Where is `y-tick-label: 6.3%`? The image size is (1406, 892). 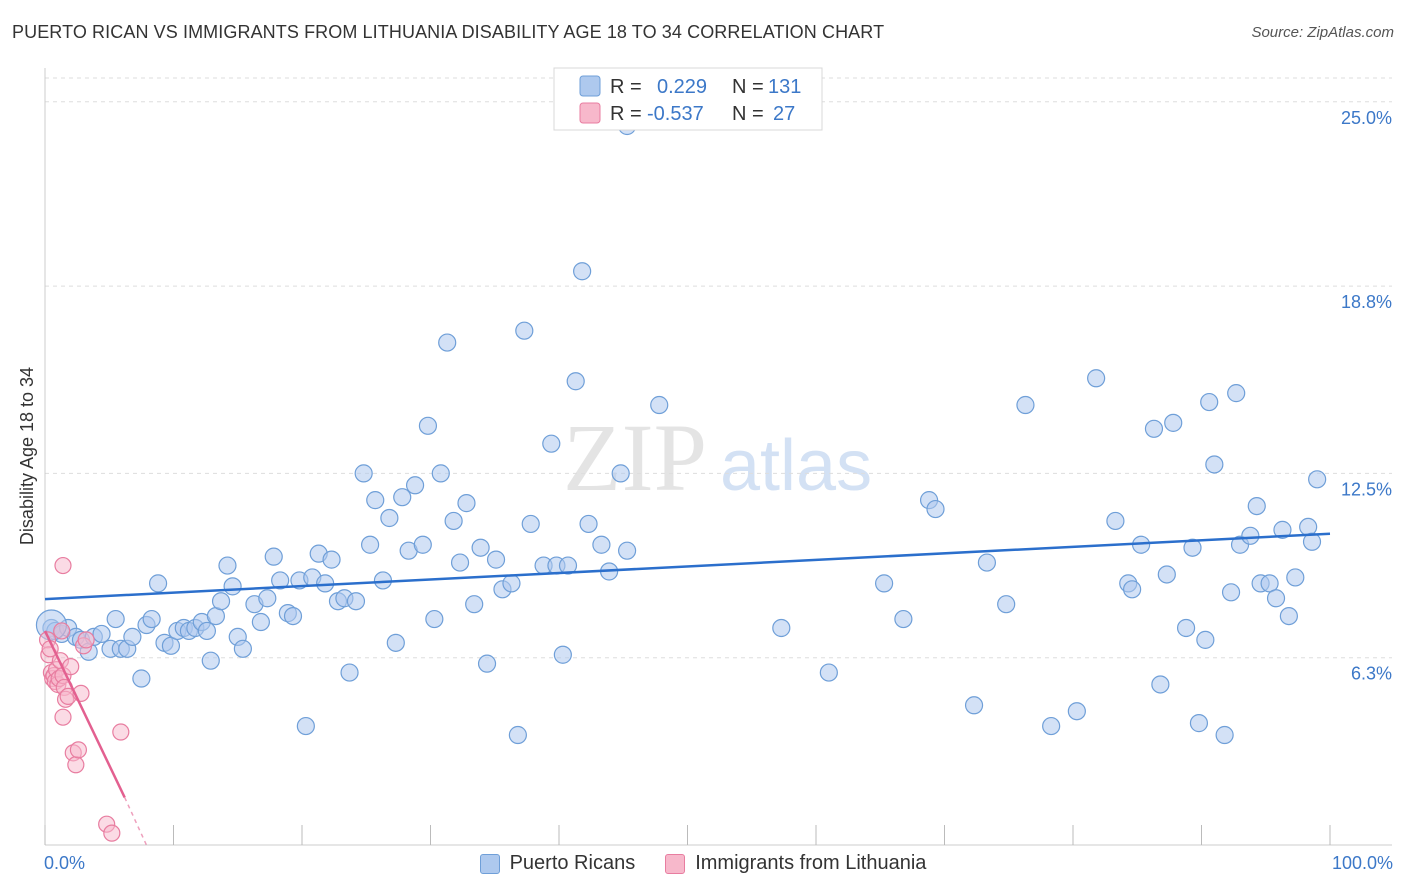
y-tick-label: 6.3% is located at coordinates (1371, 674).